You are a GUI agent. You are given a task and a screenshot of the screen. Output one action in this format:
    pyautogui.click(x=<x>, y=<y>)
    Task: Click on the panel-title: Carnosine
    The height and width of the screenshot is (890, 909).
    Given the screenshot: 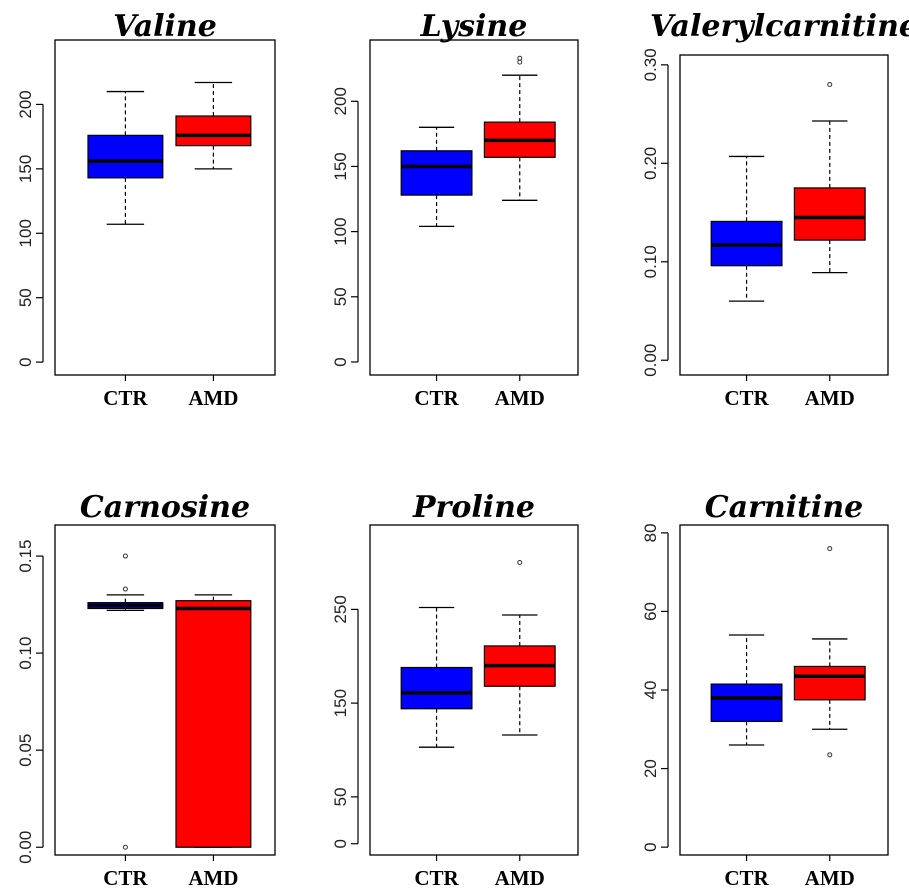 What is the action you would take?
    pyautogui.click(x=165, y=507)
    